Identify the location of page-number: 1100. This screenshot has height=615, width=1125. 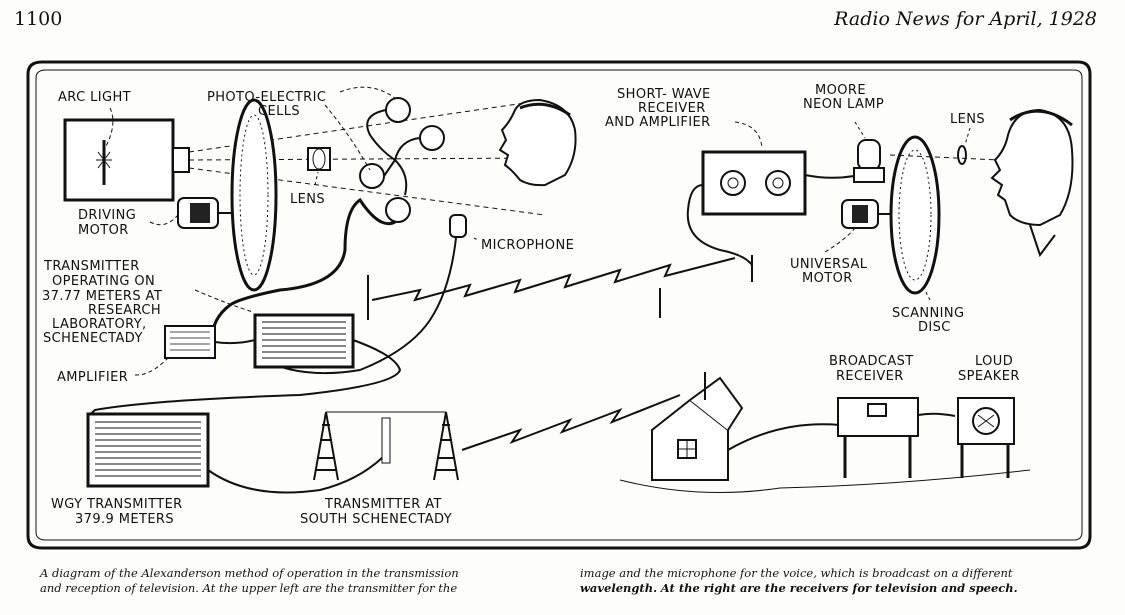
(38, 19).